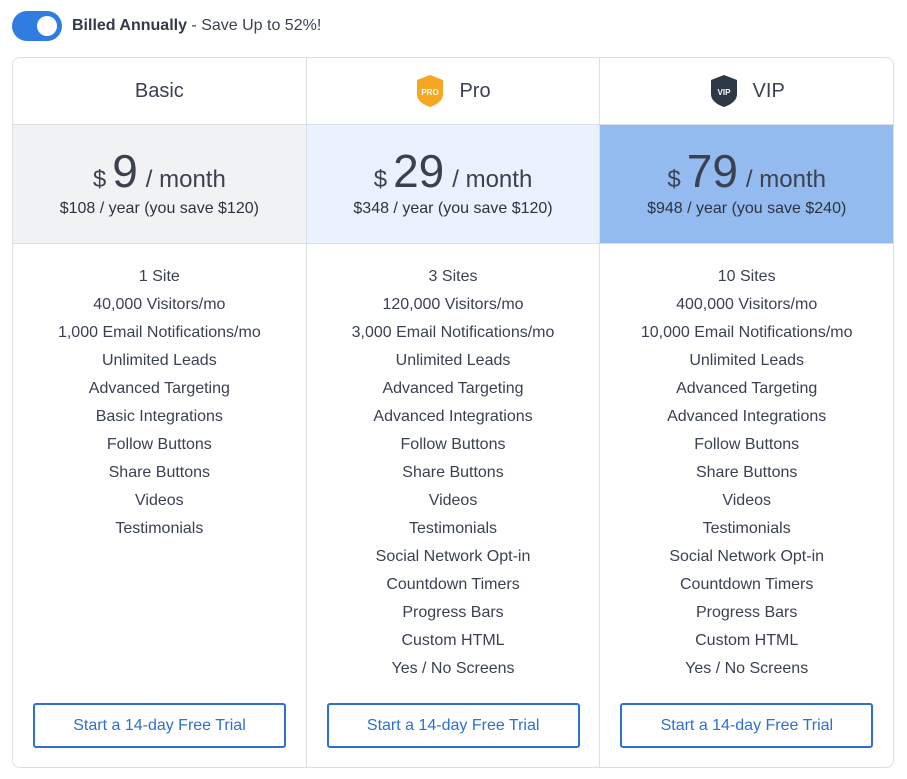 This screenshot has height=779, width=907. I want to click on yearly-price: $108 / year (you save $120), so click(159, 208).